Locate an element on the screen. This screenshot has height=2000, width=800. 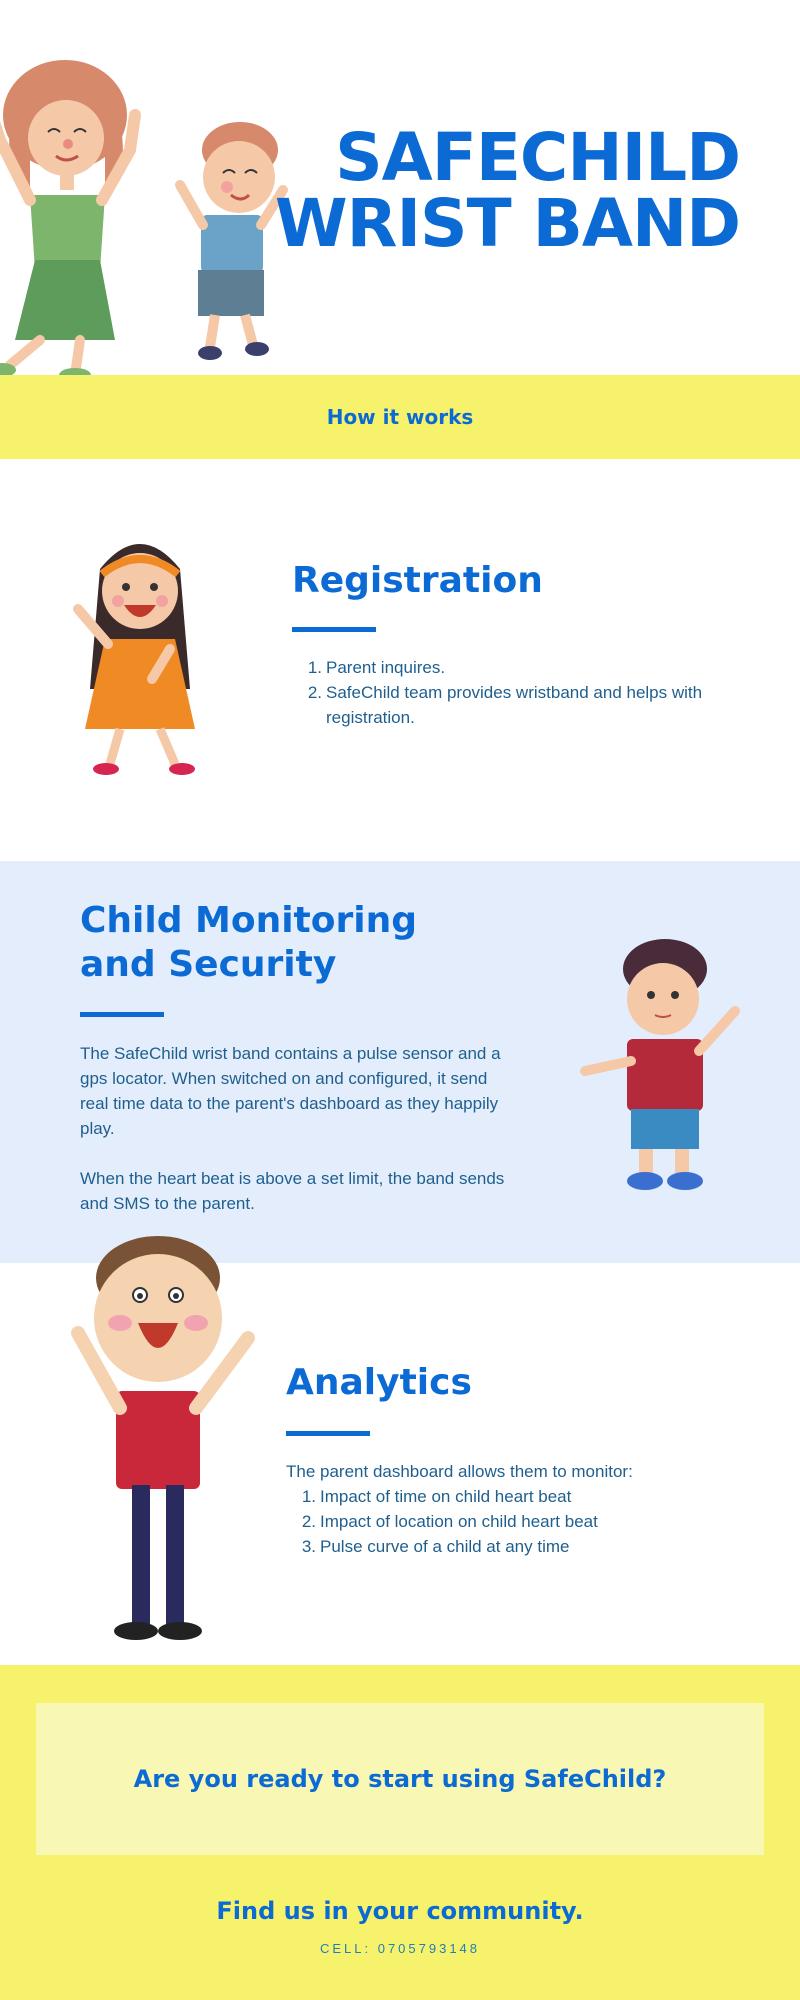
hero-title: SAFECHILD WRIST BAND is located at coordinates (507, 190).